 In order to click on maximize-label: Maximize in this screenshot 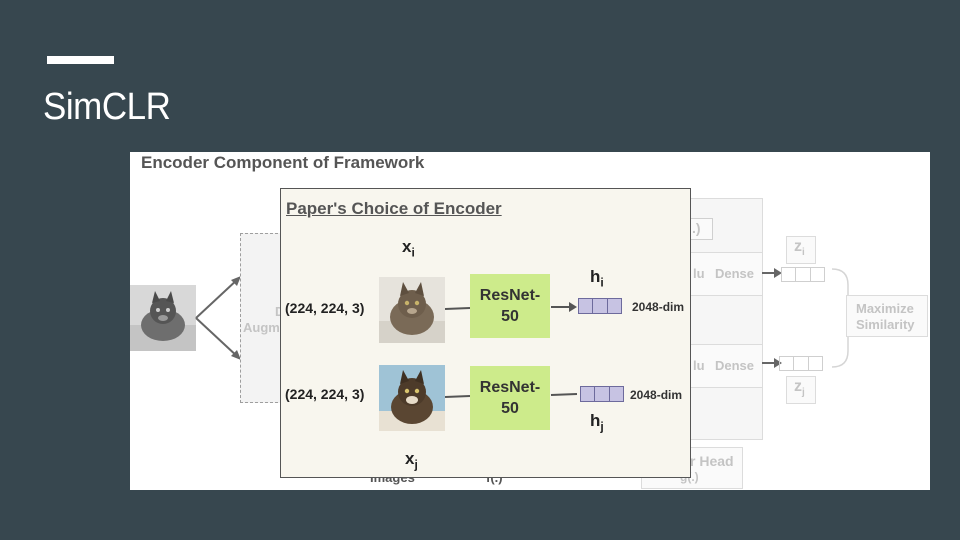, I will do `click(885, 308)`.